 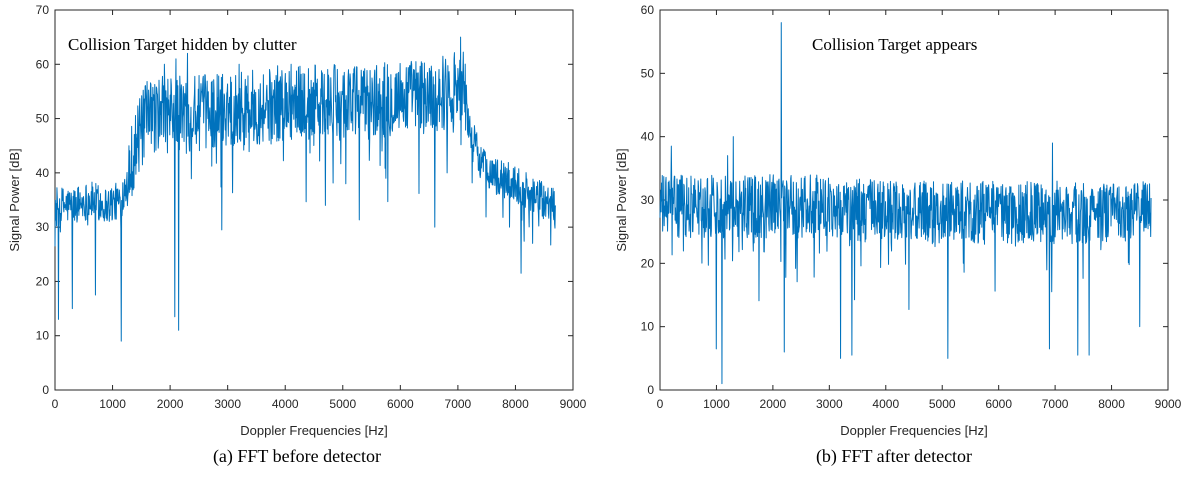 What do you see at coordinates (894, 44) in the screenshot?
I see `chart-annotation: Collision Target appears` at bounding box center [894, 44].